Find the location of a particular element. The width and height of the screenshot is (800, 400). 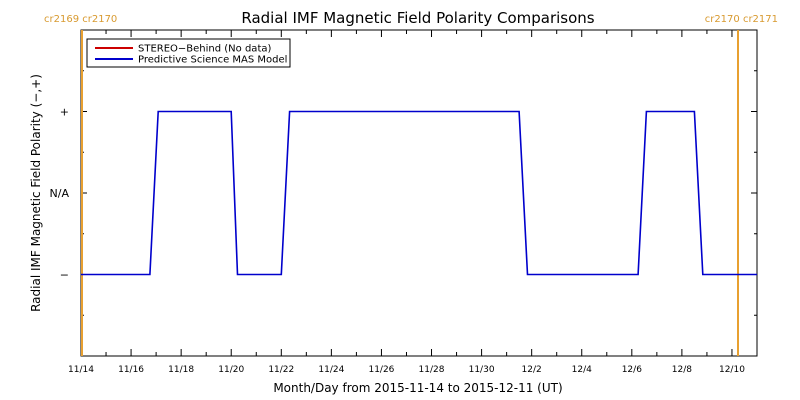

x-tick-label: 12/8 is located at coordinates (682, 370).